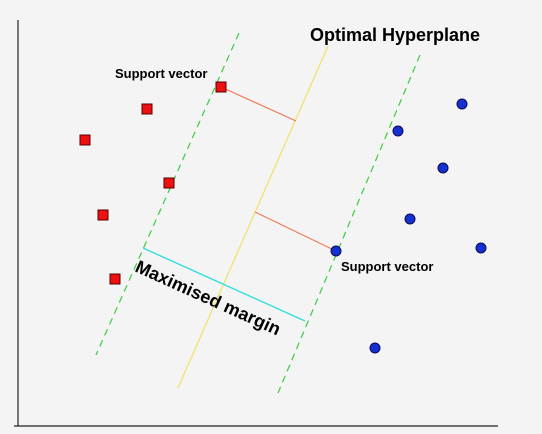  Describe the element at coordinates (224, 284) in the screenshot. I see `margin-width-line` at that location.